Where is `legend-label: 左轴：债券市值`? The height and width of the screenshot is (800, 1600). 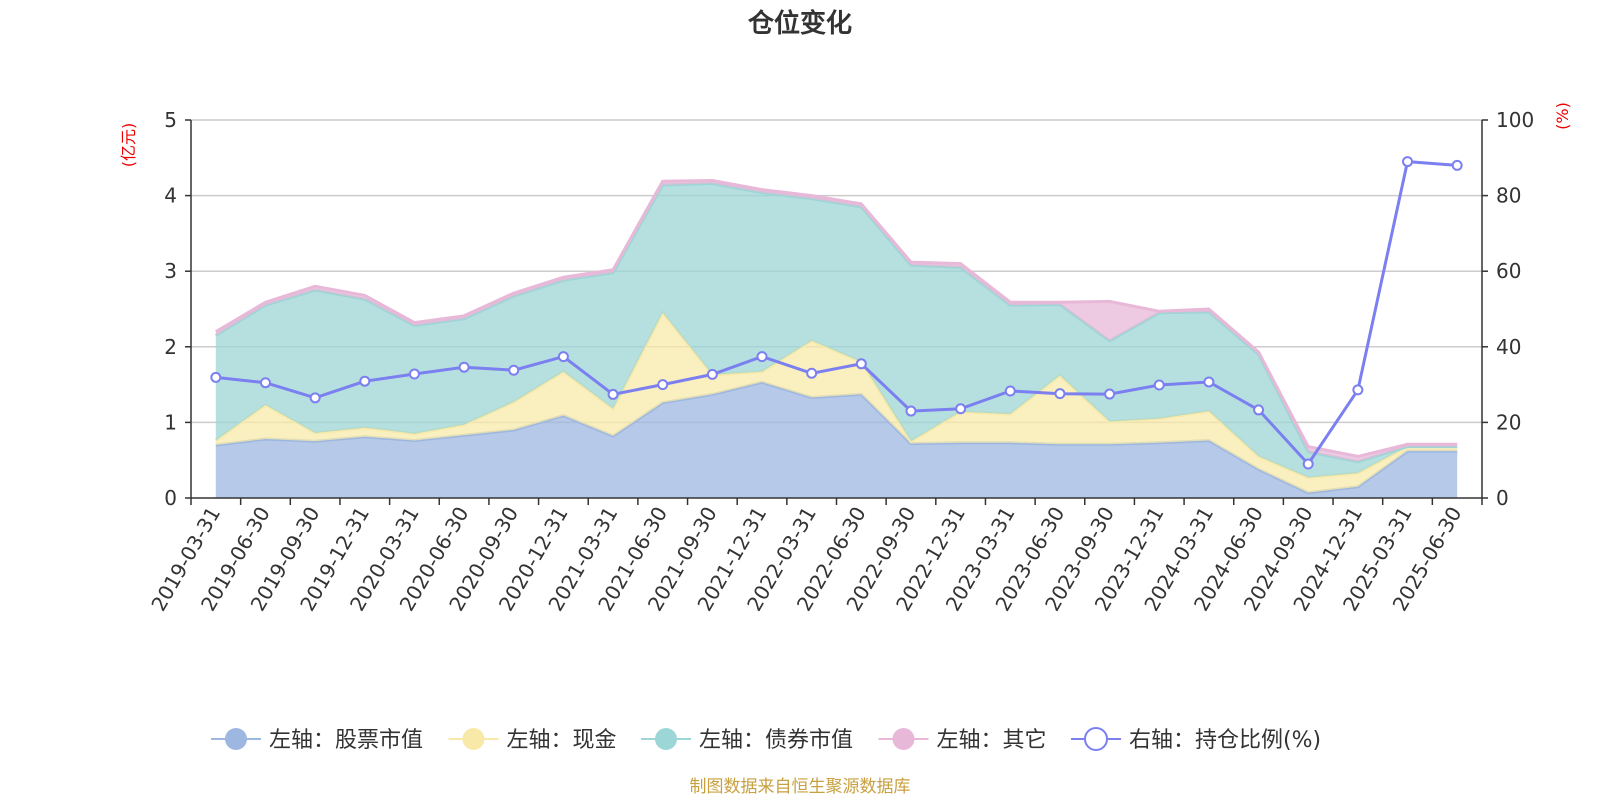
legend-label: 左轴：债券市值 is located at coordinates (776, 740).